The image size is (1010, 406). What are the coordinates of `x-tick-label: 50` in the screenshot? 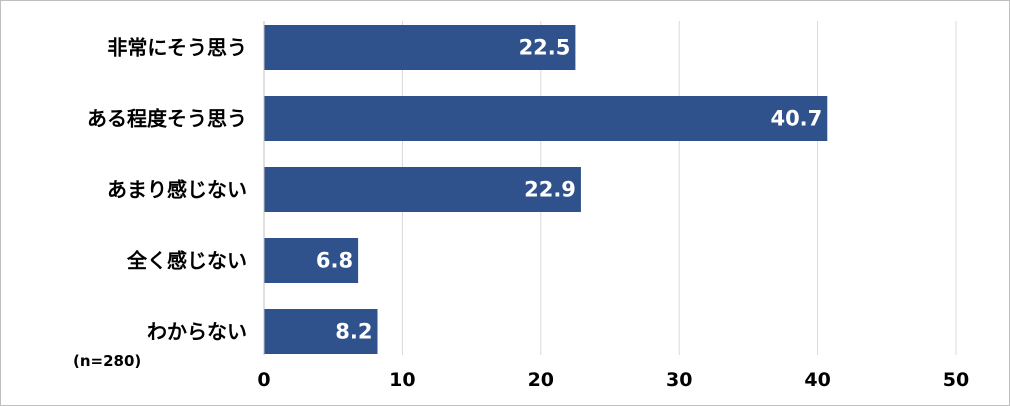 It's located at (956, 380).